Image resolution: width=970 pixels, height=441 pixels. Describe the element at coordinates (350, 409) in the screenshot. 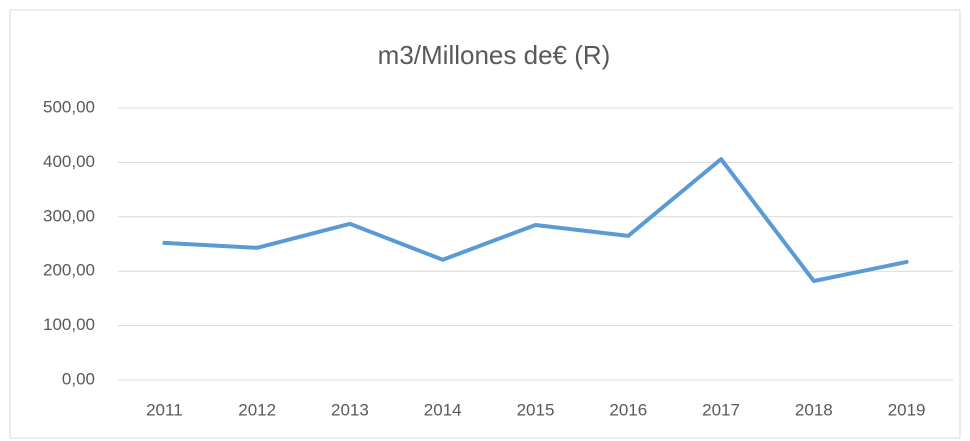

I see `x-tick-label: 2013` at that location.